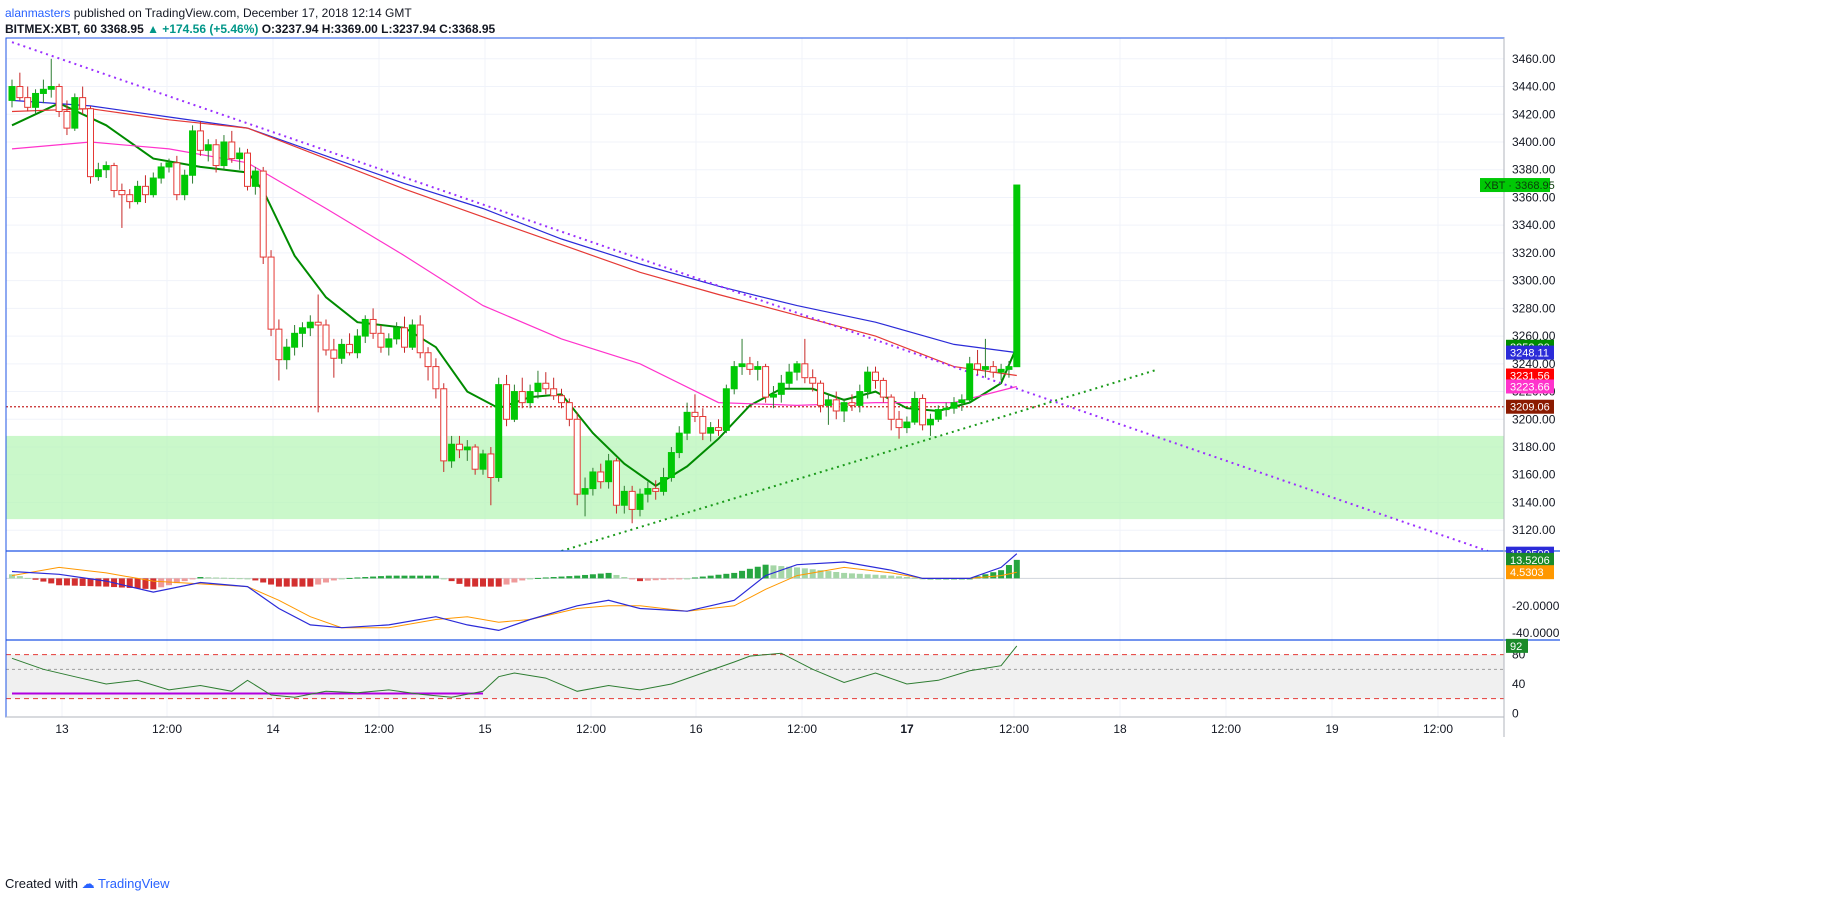 This screenshot has width=1828, height=899. What do you see at coordinates (38, 13) in the screenshot?
I see `author-link: alanmasters` at bounding box center [38, 13].